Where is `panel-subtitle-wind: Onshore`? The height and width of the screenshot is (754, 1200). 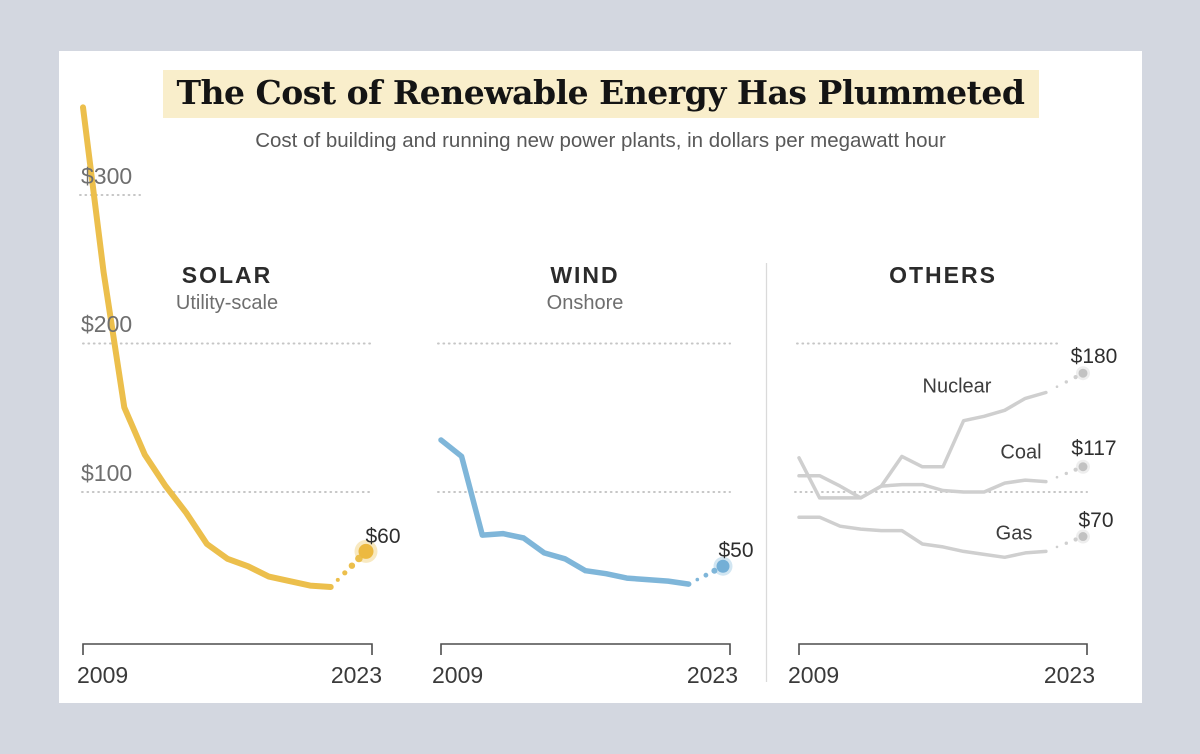 panel-subtitle-wind: Onshore is located at coordinates (585, 303).